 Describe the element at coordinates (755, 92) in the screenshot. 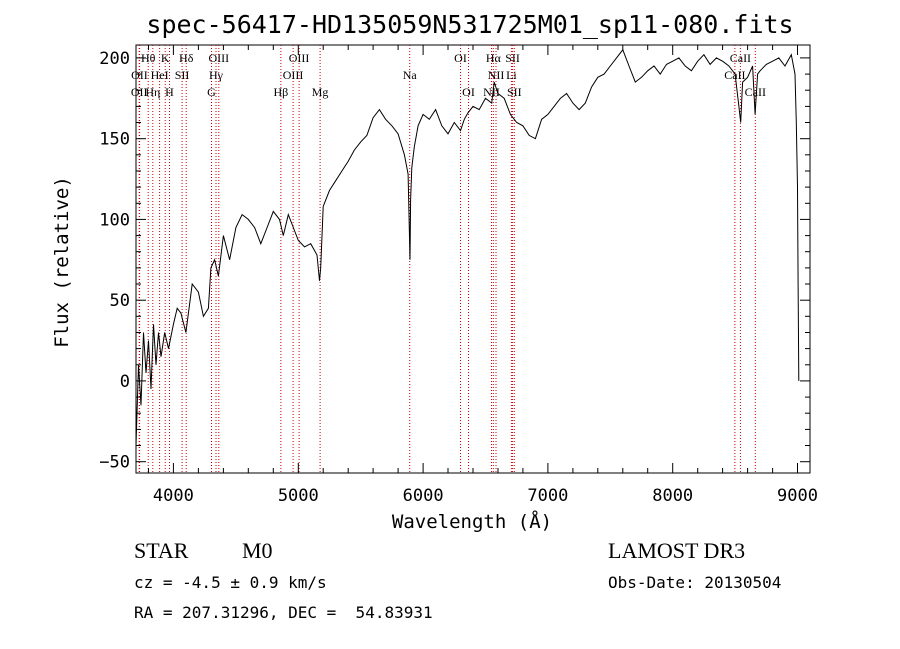

I see `annotation-label-27: CaII` at that location.